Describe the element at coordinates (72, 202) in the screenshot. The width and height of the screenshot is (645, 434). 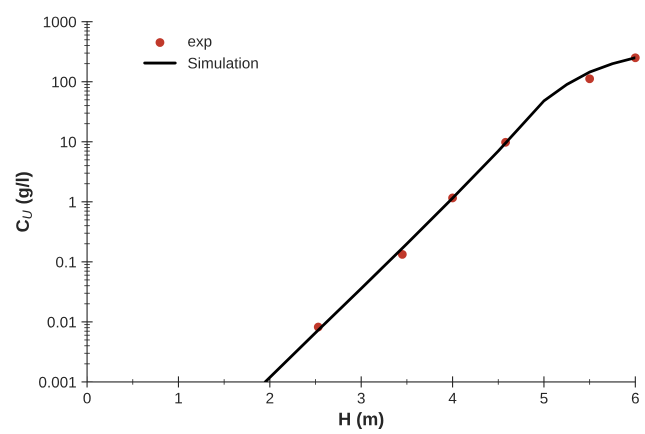
I see `y-tick-label: 1` at that location.